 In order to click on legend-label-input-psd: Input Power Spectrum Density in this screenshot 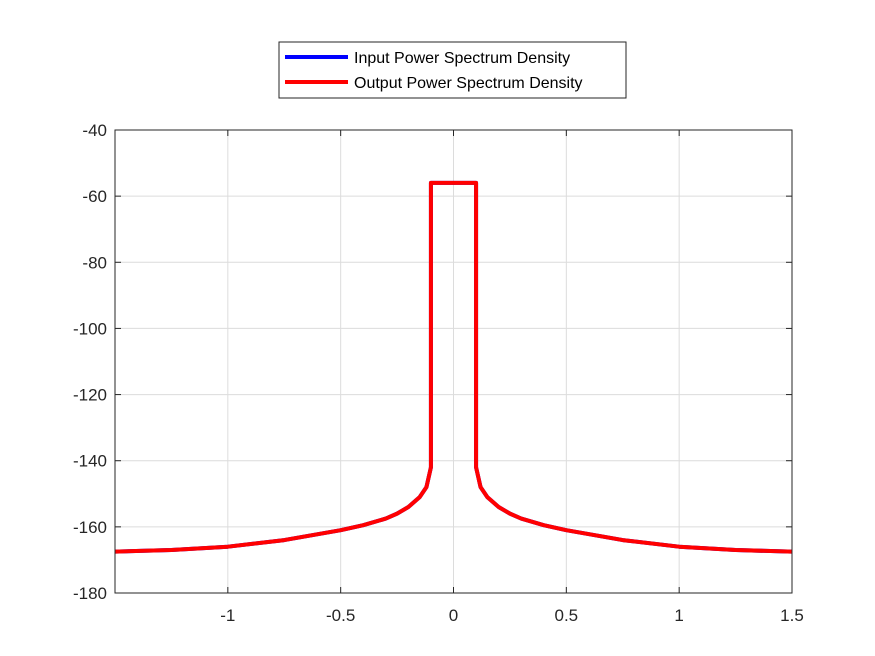, I will do `click(462, 58)`.